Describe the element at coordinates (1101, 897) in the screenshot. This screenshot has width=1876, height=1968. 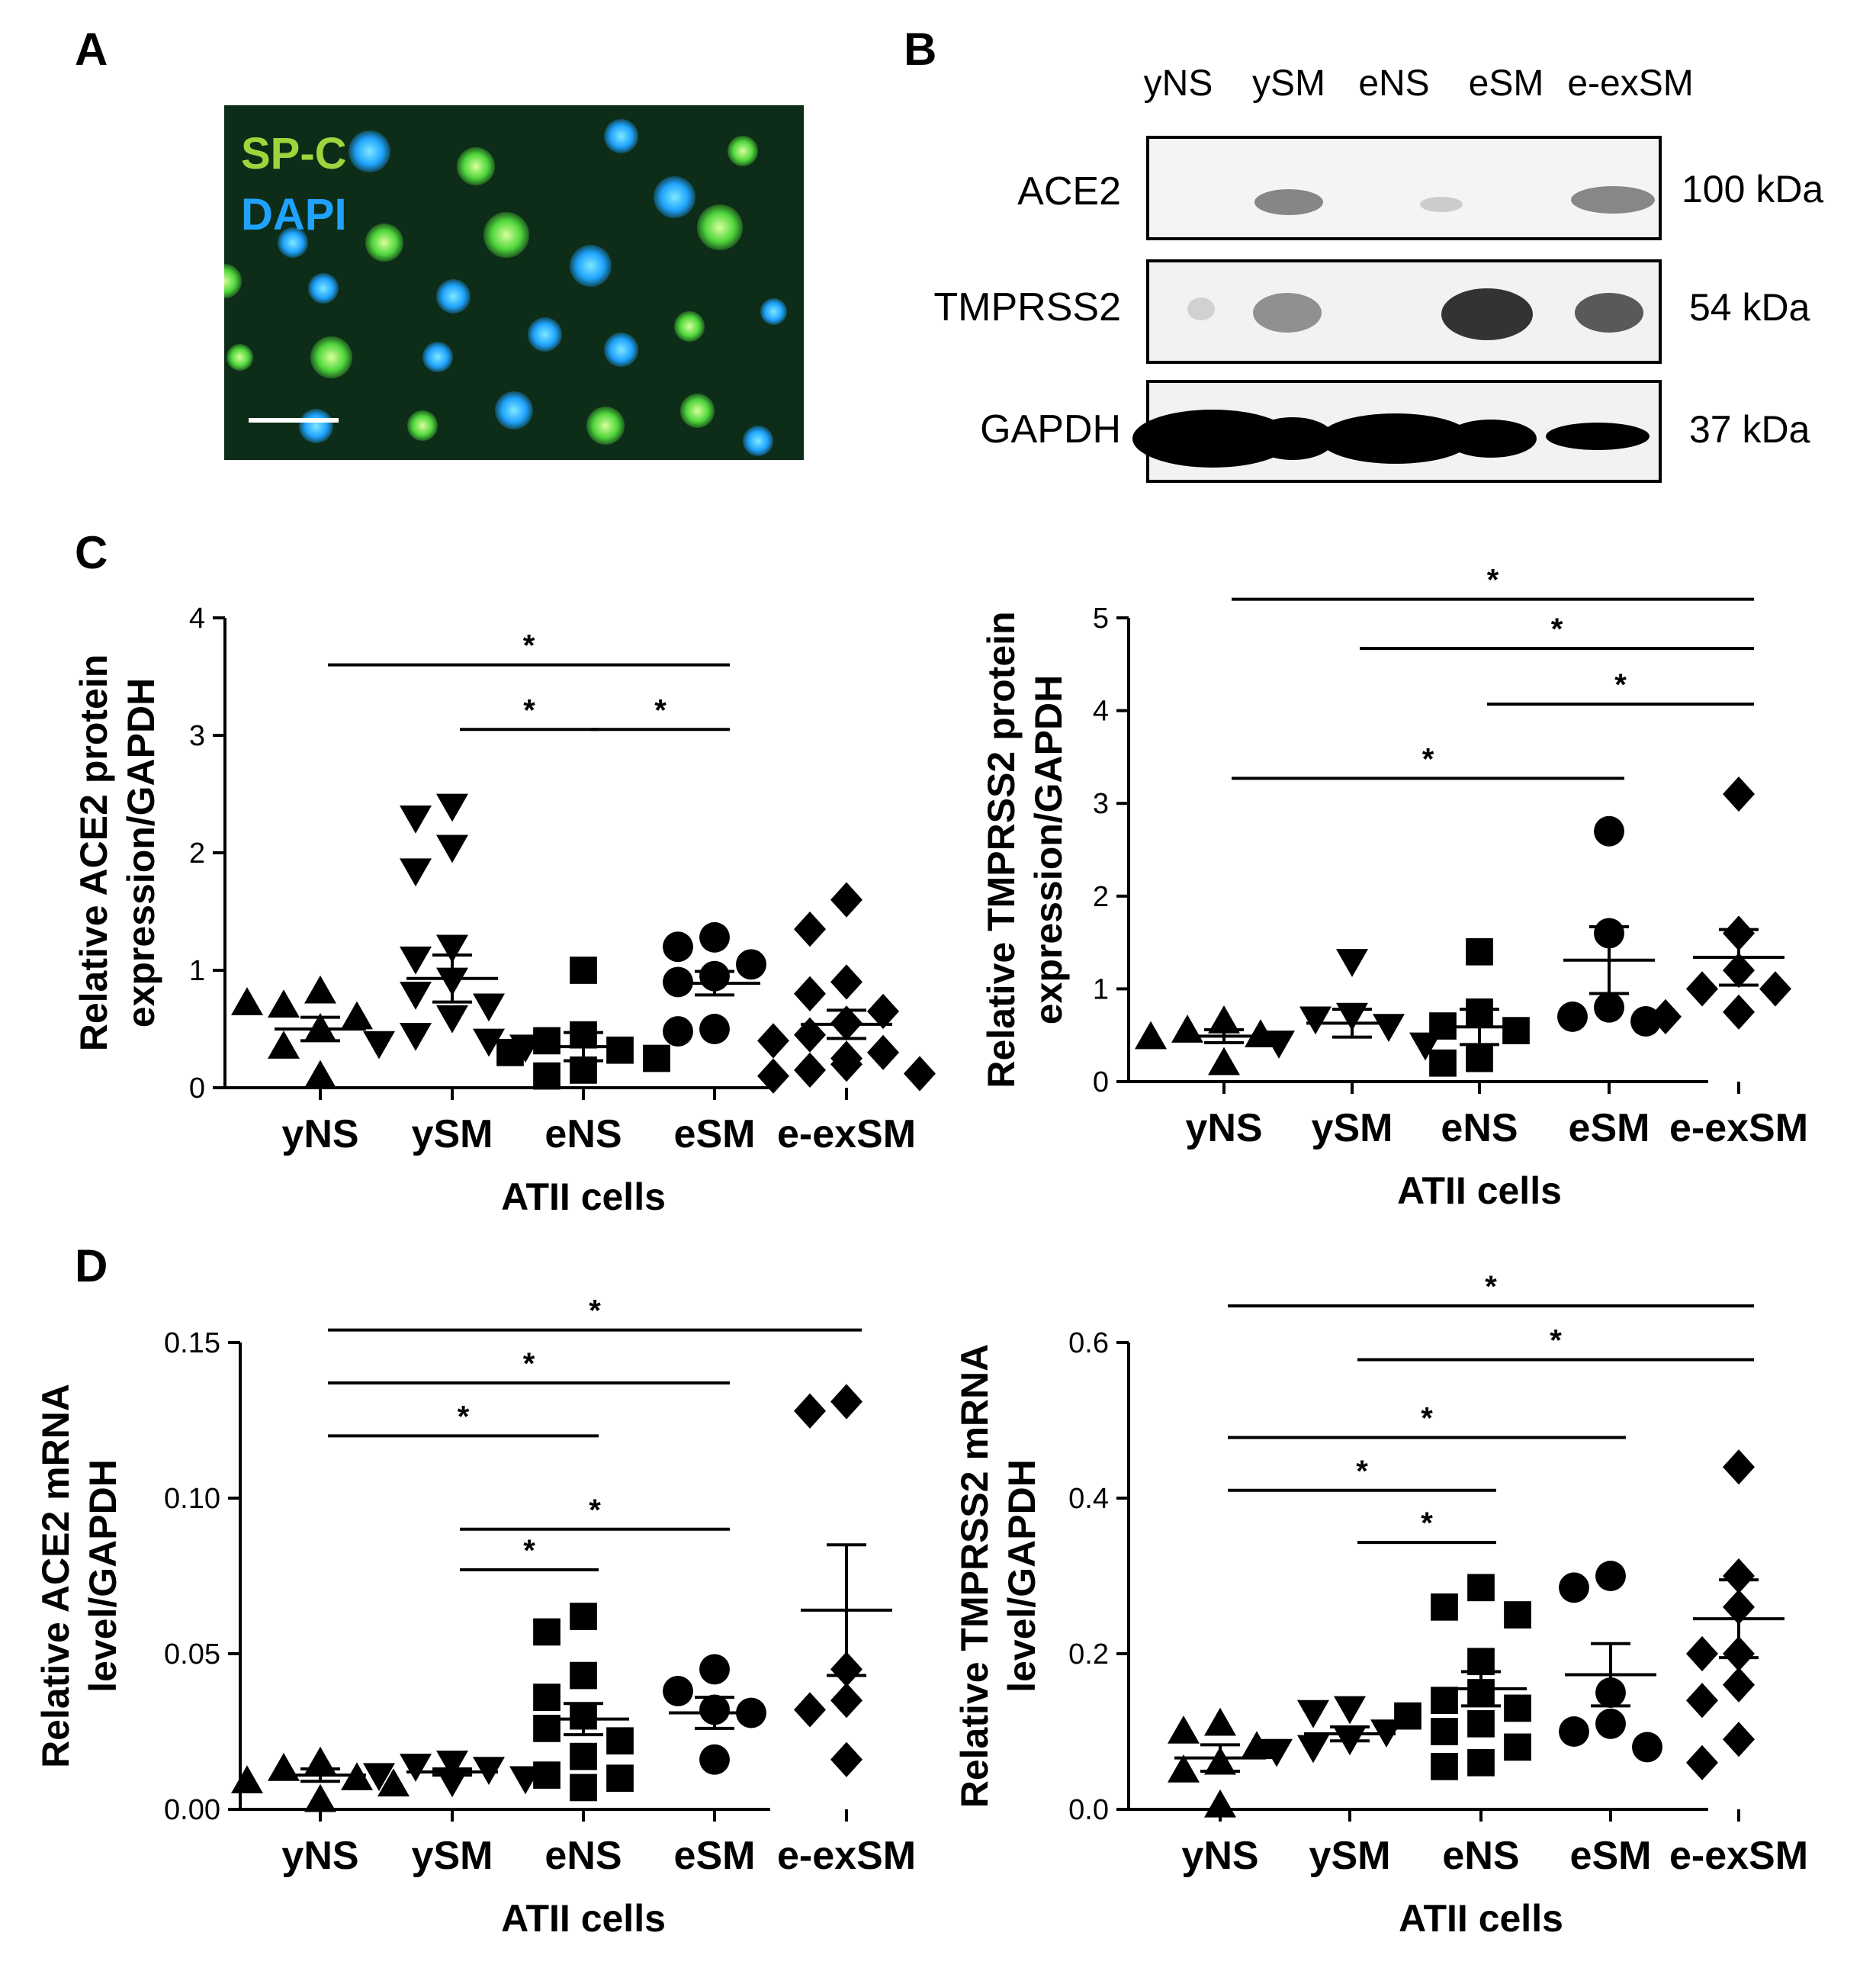
I see `y-tick-label: 2` at that location.